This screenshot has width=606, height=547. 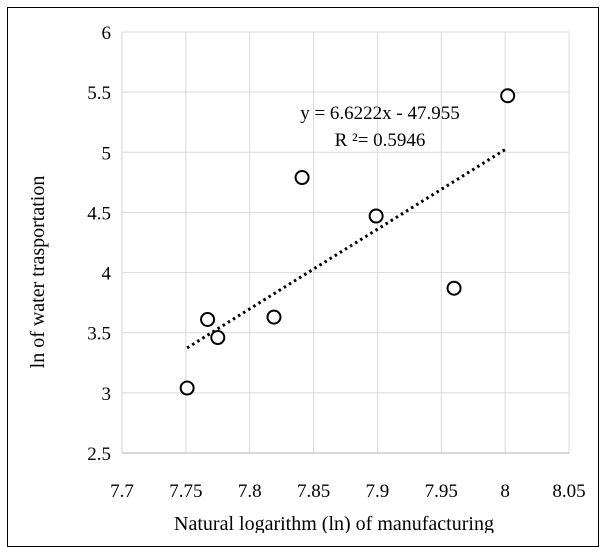 I want to click on y-tick-label: 6, so click(x=107, y=33).